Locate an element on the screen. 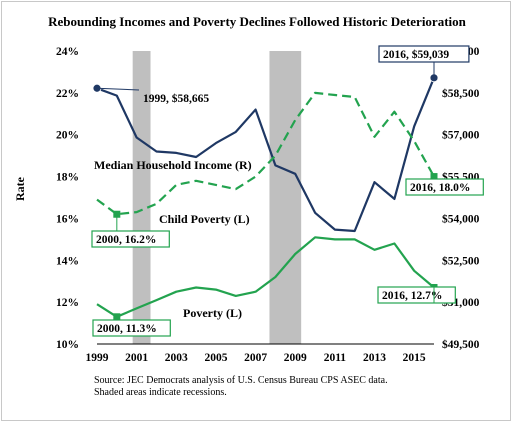  callout-label: 2016, 18.0% is located at coordinates (440, 188).